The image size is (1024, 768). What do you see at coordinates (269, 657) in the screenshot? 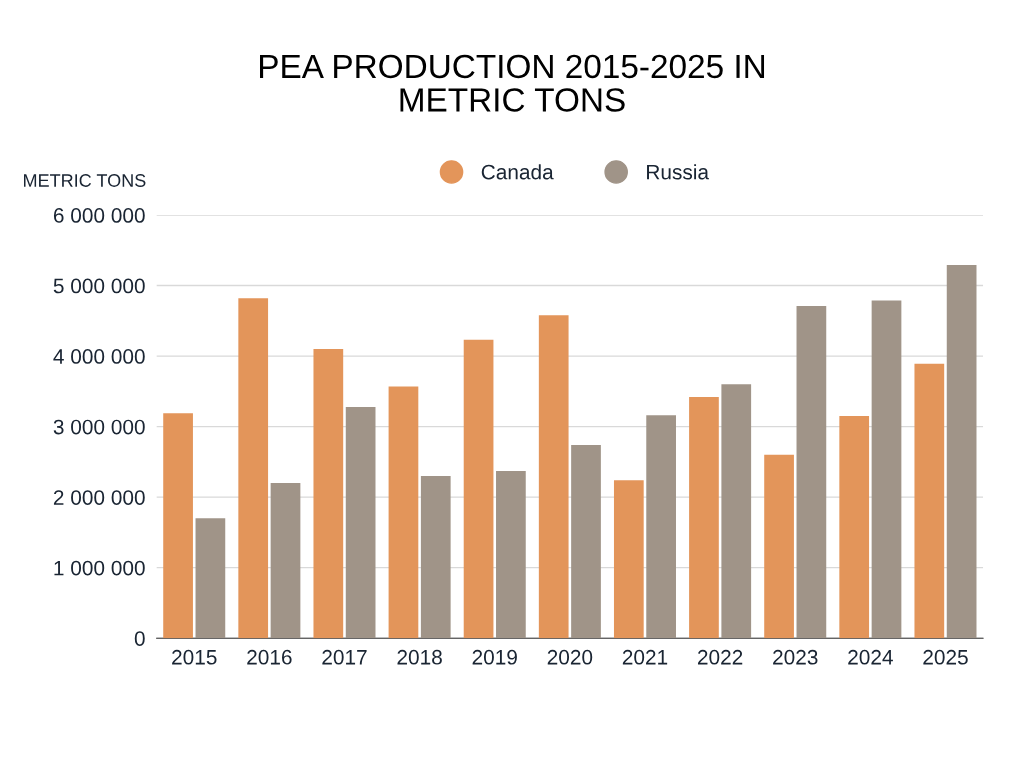
I see `x-tick-label: 2016` at bounding box center [269, 657].